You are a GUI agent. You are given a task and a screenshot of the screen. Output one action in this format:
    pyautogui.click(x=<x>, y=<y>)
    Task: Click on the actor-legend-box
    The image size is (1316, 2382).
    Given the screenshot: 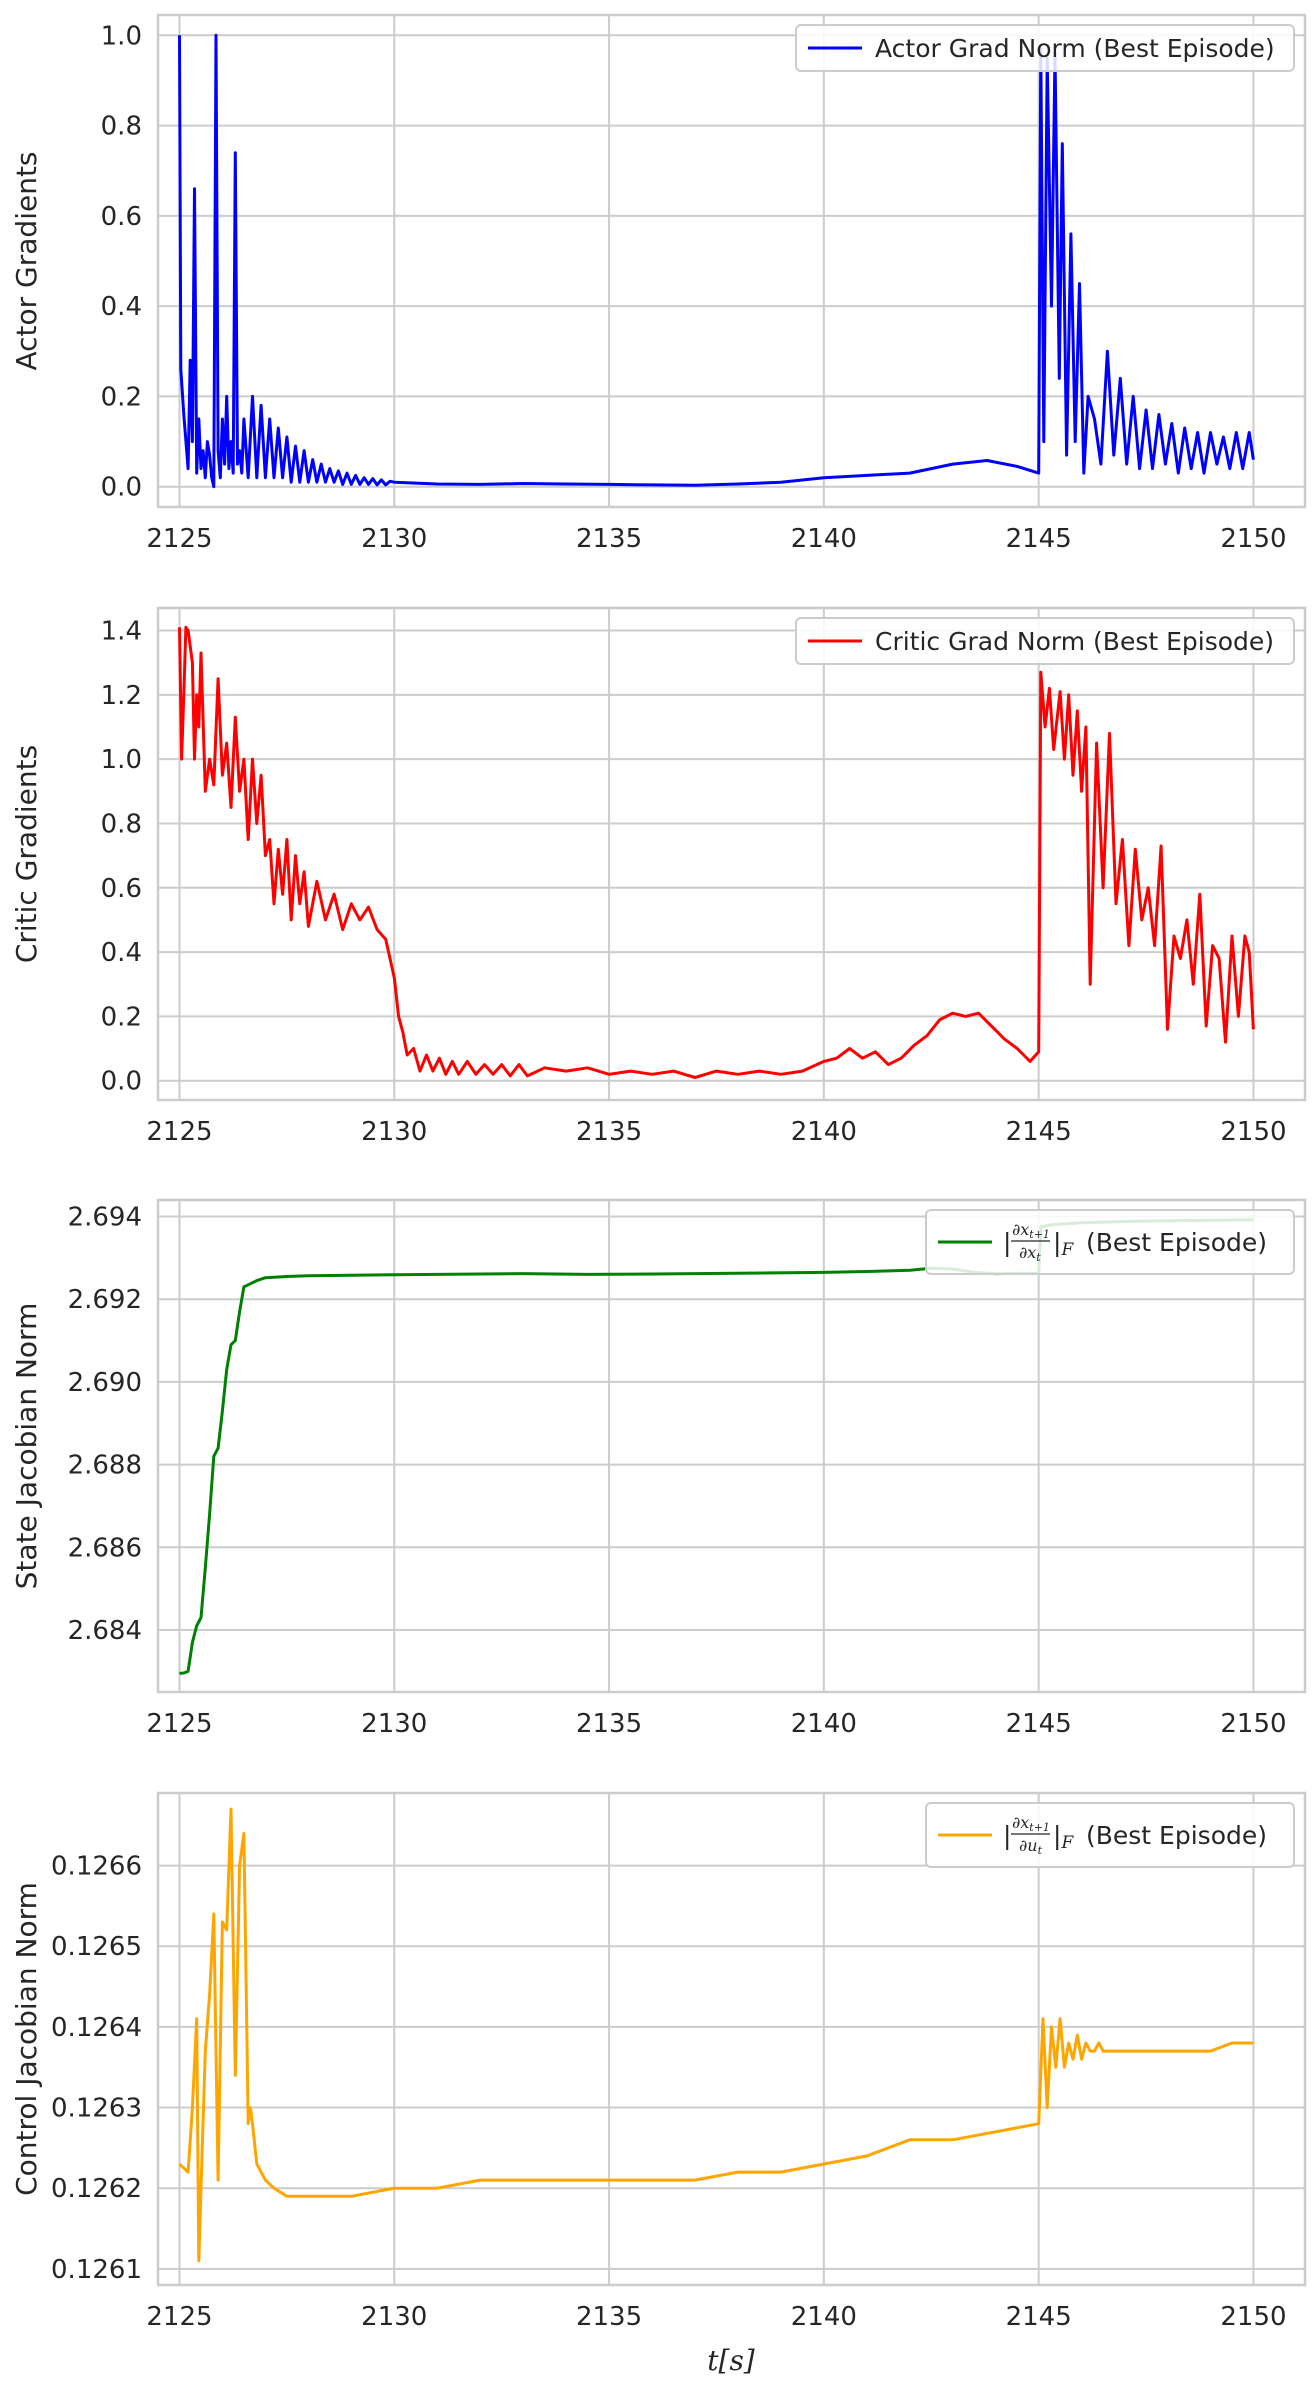 What is the action you would take?
    pyautogui.click(x=1045, y=48)
    